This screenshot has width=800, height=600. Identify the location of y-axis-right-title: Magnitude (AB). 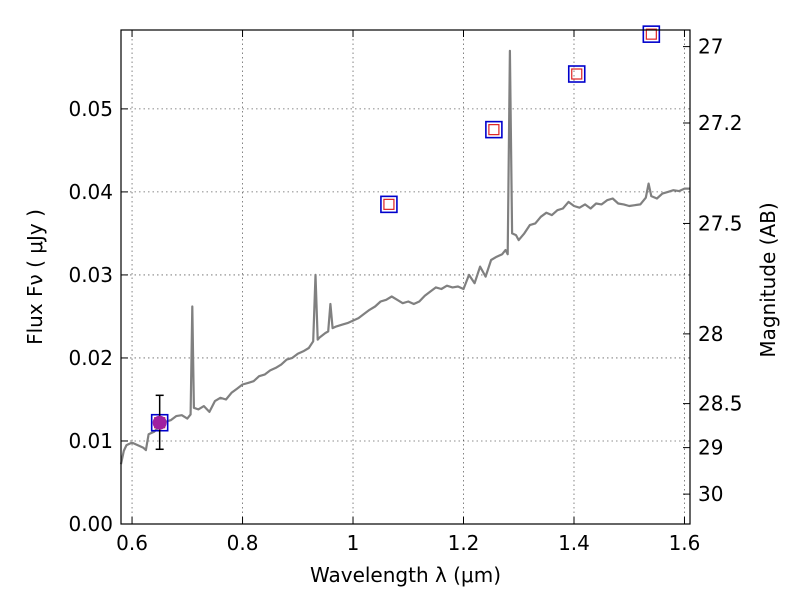
(768, 279).